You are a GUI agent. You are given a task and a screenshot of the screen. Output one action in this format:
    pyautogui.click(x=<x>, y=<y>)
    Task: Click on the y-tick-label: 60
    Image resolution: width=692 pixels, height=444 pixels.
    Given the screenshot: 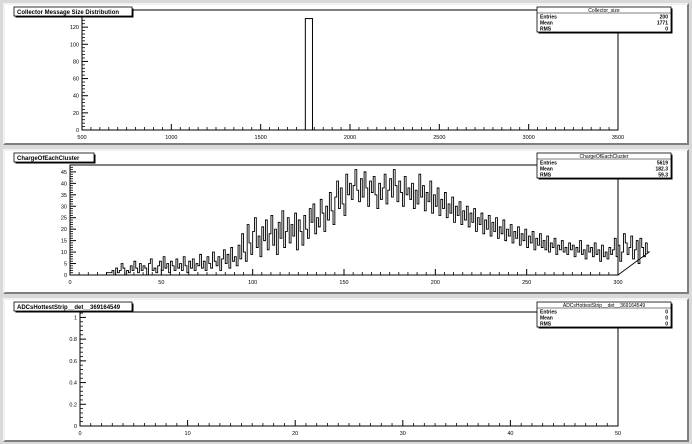 What is the action you would take?
    pyautogui.click(x=76, y=80)
    